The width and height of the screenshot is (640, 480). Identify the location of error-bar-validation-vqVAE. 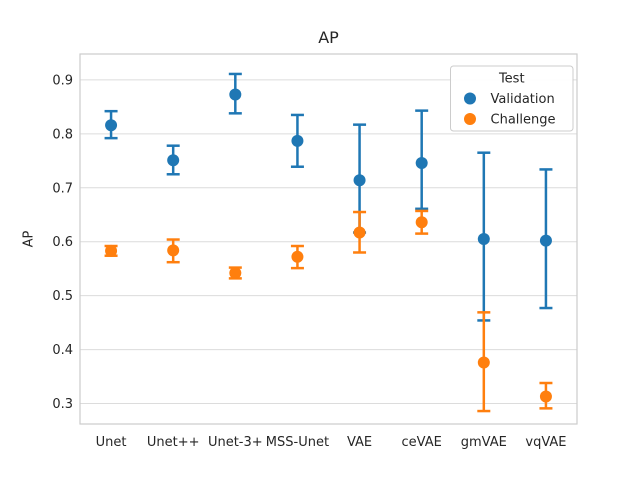
(546, 239).